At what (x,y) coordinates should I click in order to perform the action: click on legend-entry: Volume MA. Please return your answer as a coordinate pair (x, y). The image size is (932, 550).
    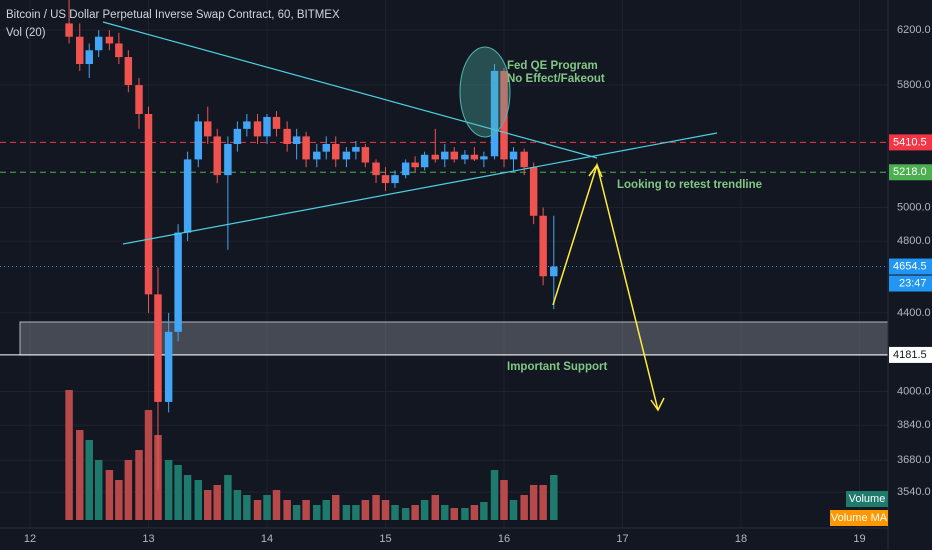
    Looking at the image, I should click on (859, 518).